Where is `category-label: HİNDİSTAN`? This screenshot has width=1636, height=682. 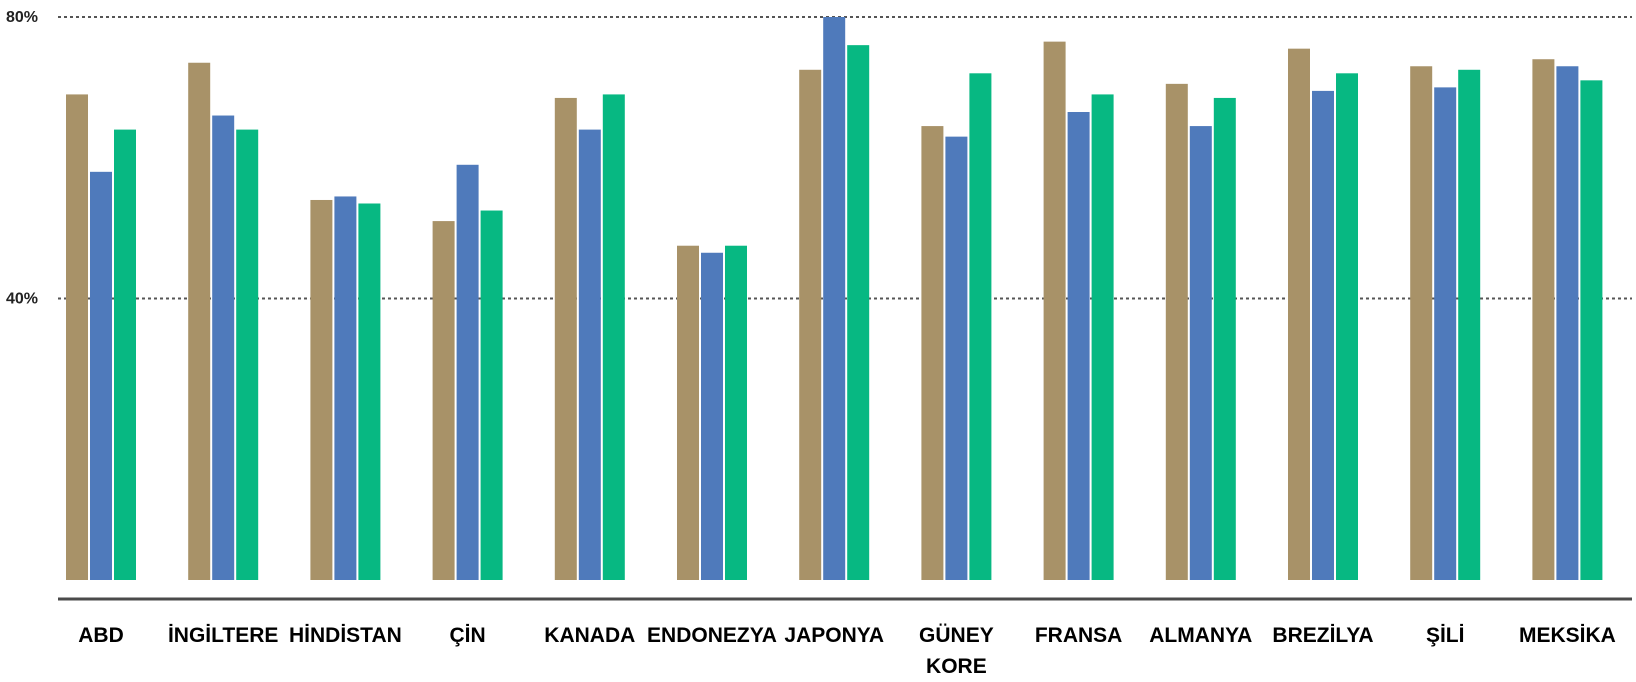 category-label: HİNDİSTAN is located at coordinates (345, 635).